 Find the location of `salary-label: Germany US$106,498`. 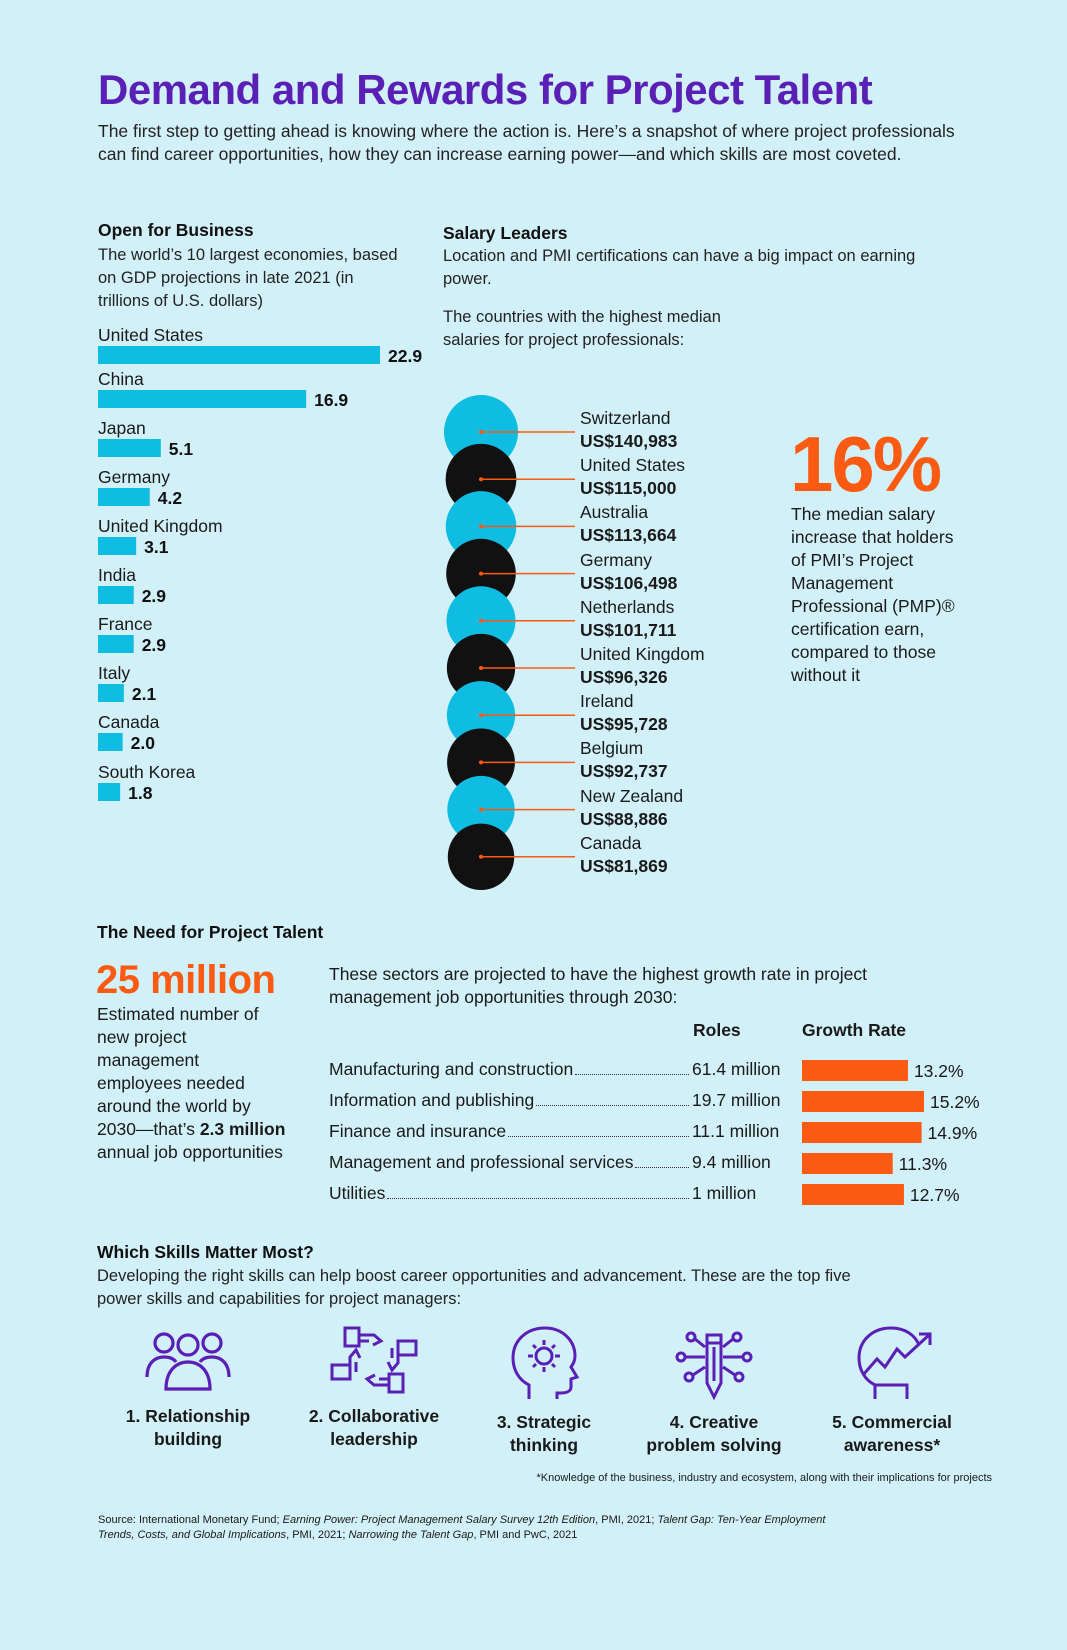

salary-label: Germany US$106,498 is located at coordinates (628, 572).